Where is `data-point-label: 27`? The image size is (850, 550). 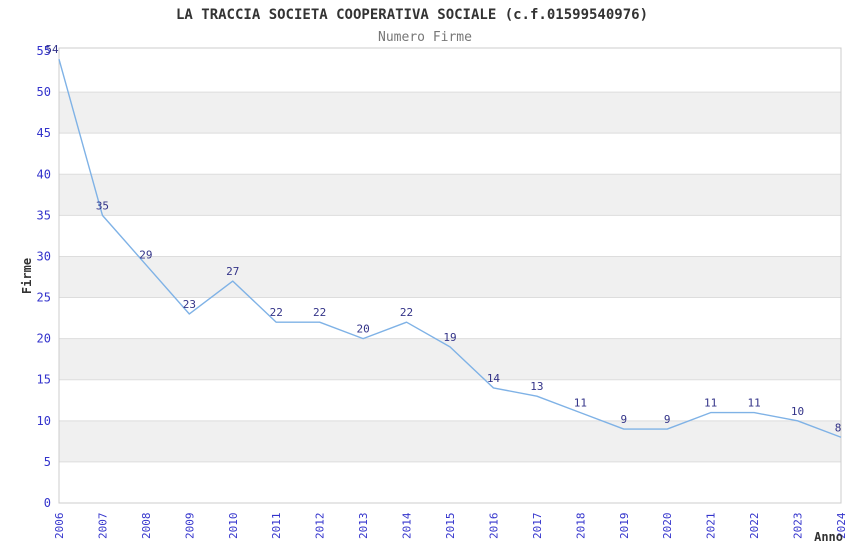 data-point-label: 27 is located at coordinates (232, 271).